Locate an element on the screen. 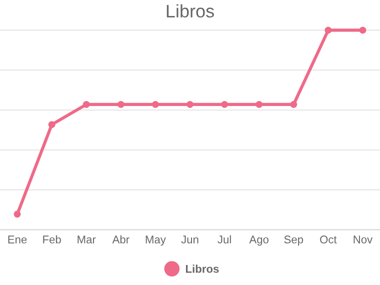  x-tick-label: Ene is located at coordinates (17, 240).